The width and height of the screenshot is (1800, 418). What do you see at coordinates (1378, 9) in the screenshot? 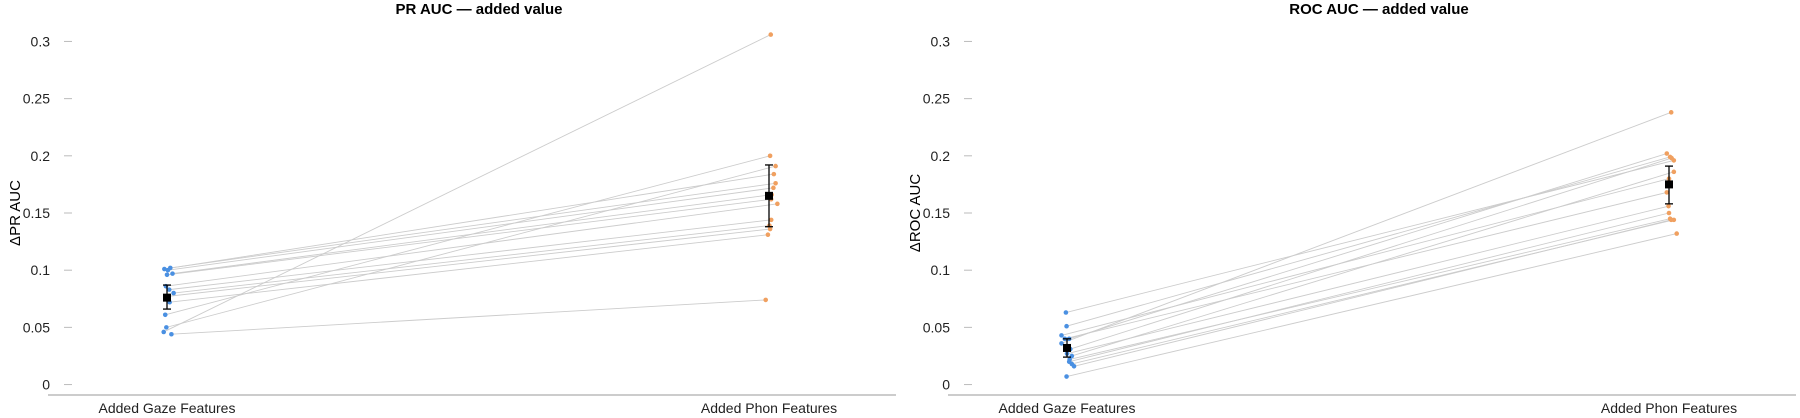
I see `chart-title: ROC AUC — added value` at bounding box center [1378, 9].